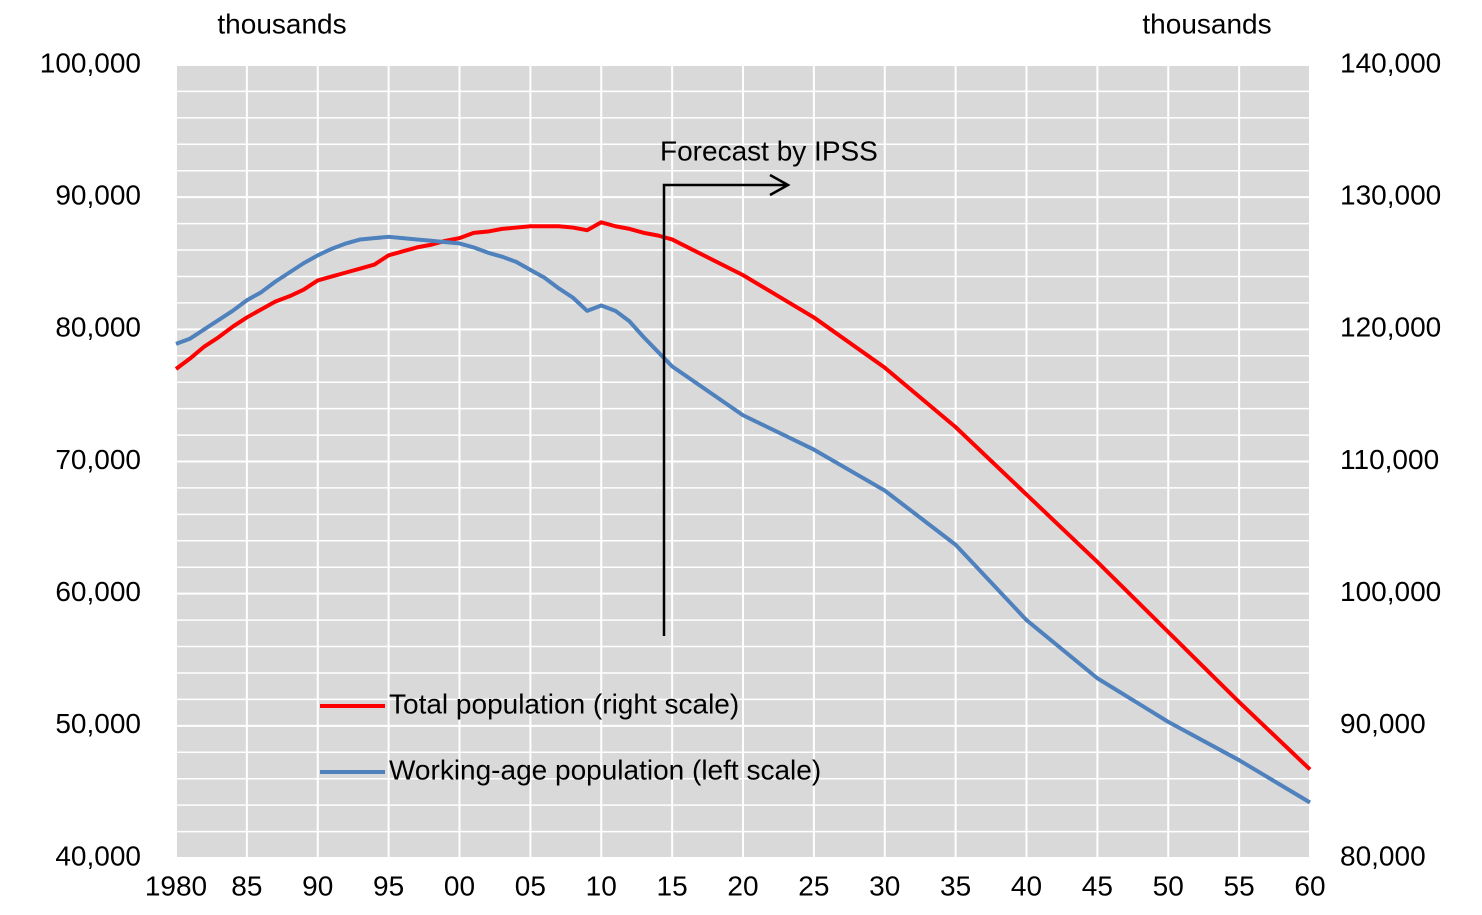  I want to click on x-tick-label: 60, so click(1309, 885).